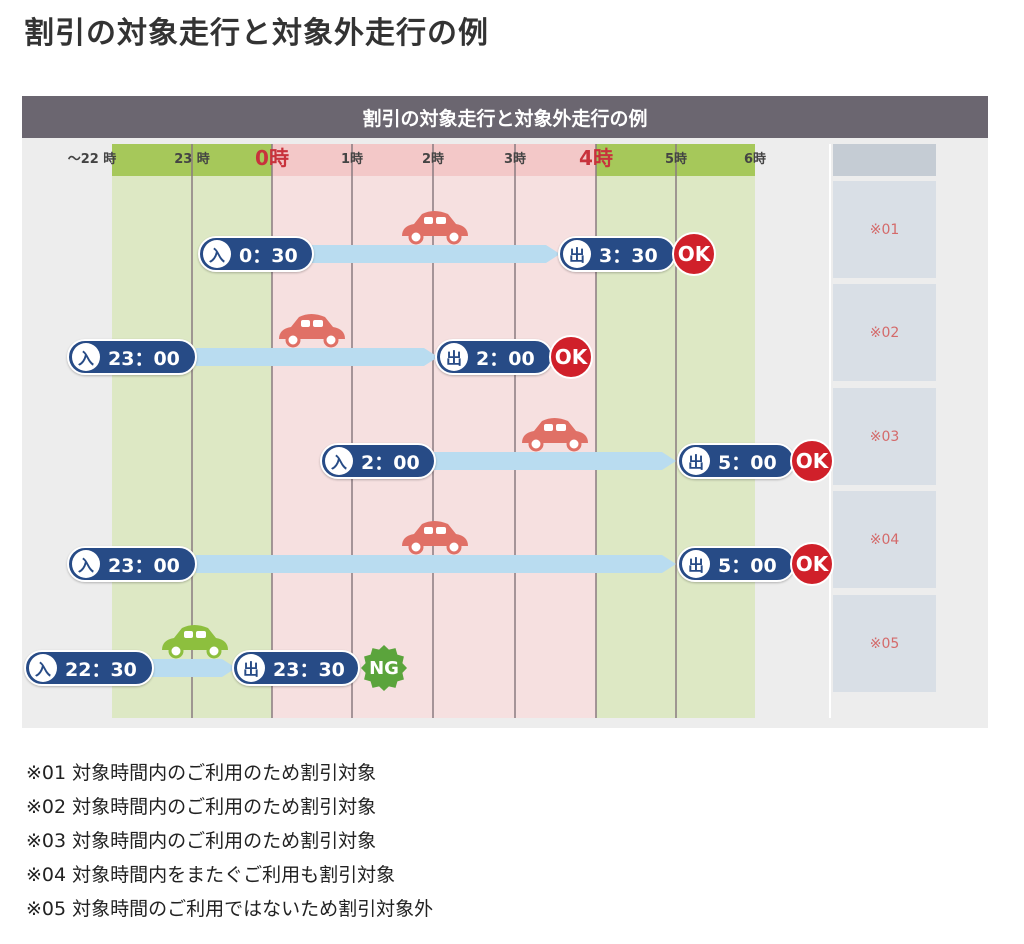  What do you see at coordinates (884, 539) in the screenshot?
I see `note-box-4: ※04` at bounding box center [884, 539].